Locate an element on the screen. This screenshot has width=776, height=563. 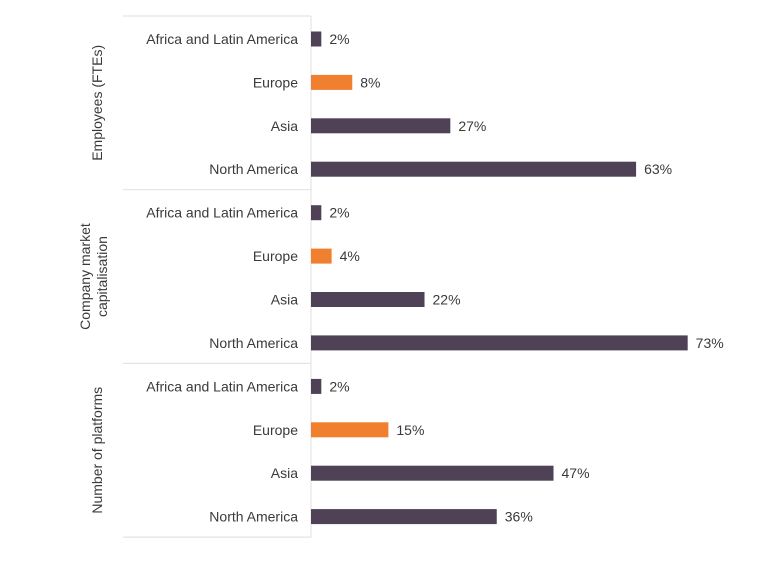
data-label: 63% is located at coordinates (658, 169).